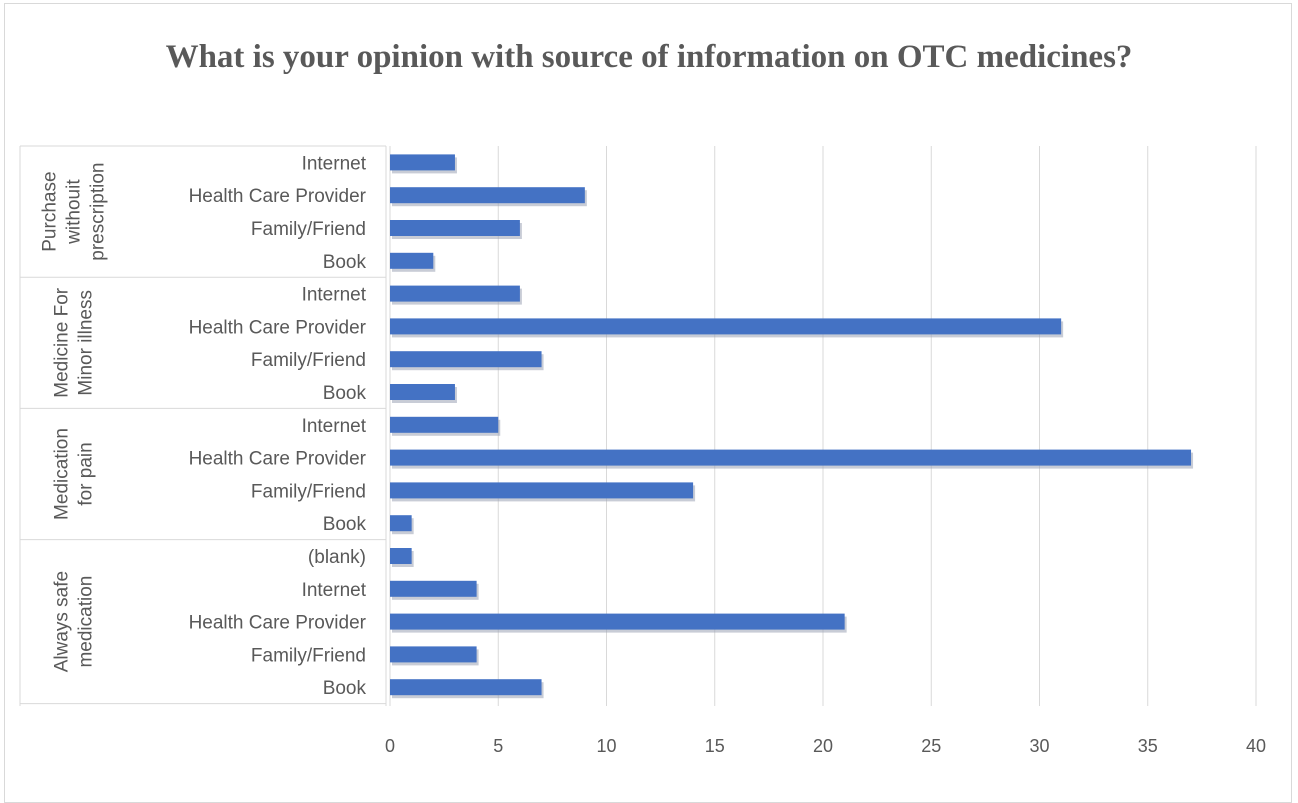 This screenshot has height=803, width=1298. I want to click on x-tick-label: 10, so click(606, 746).